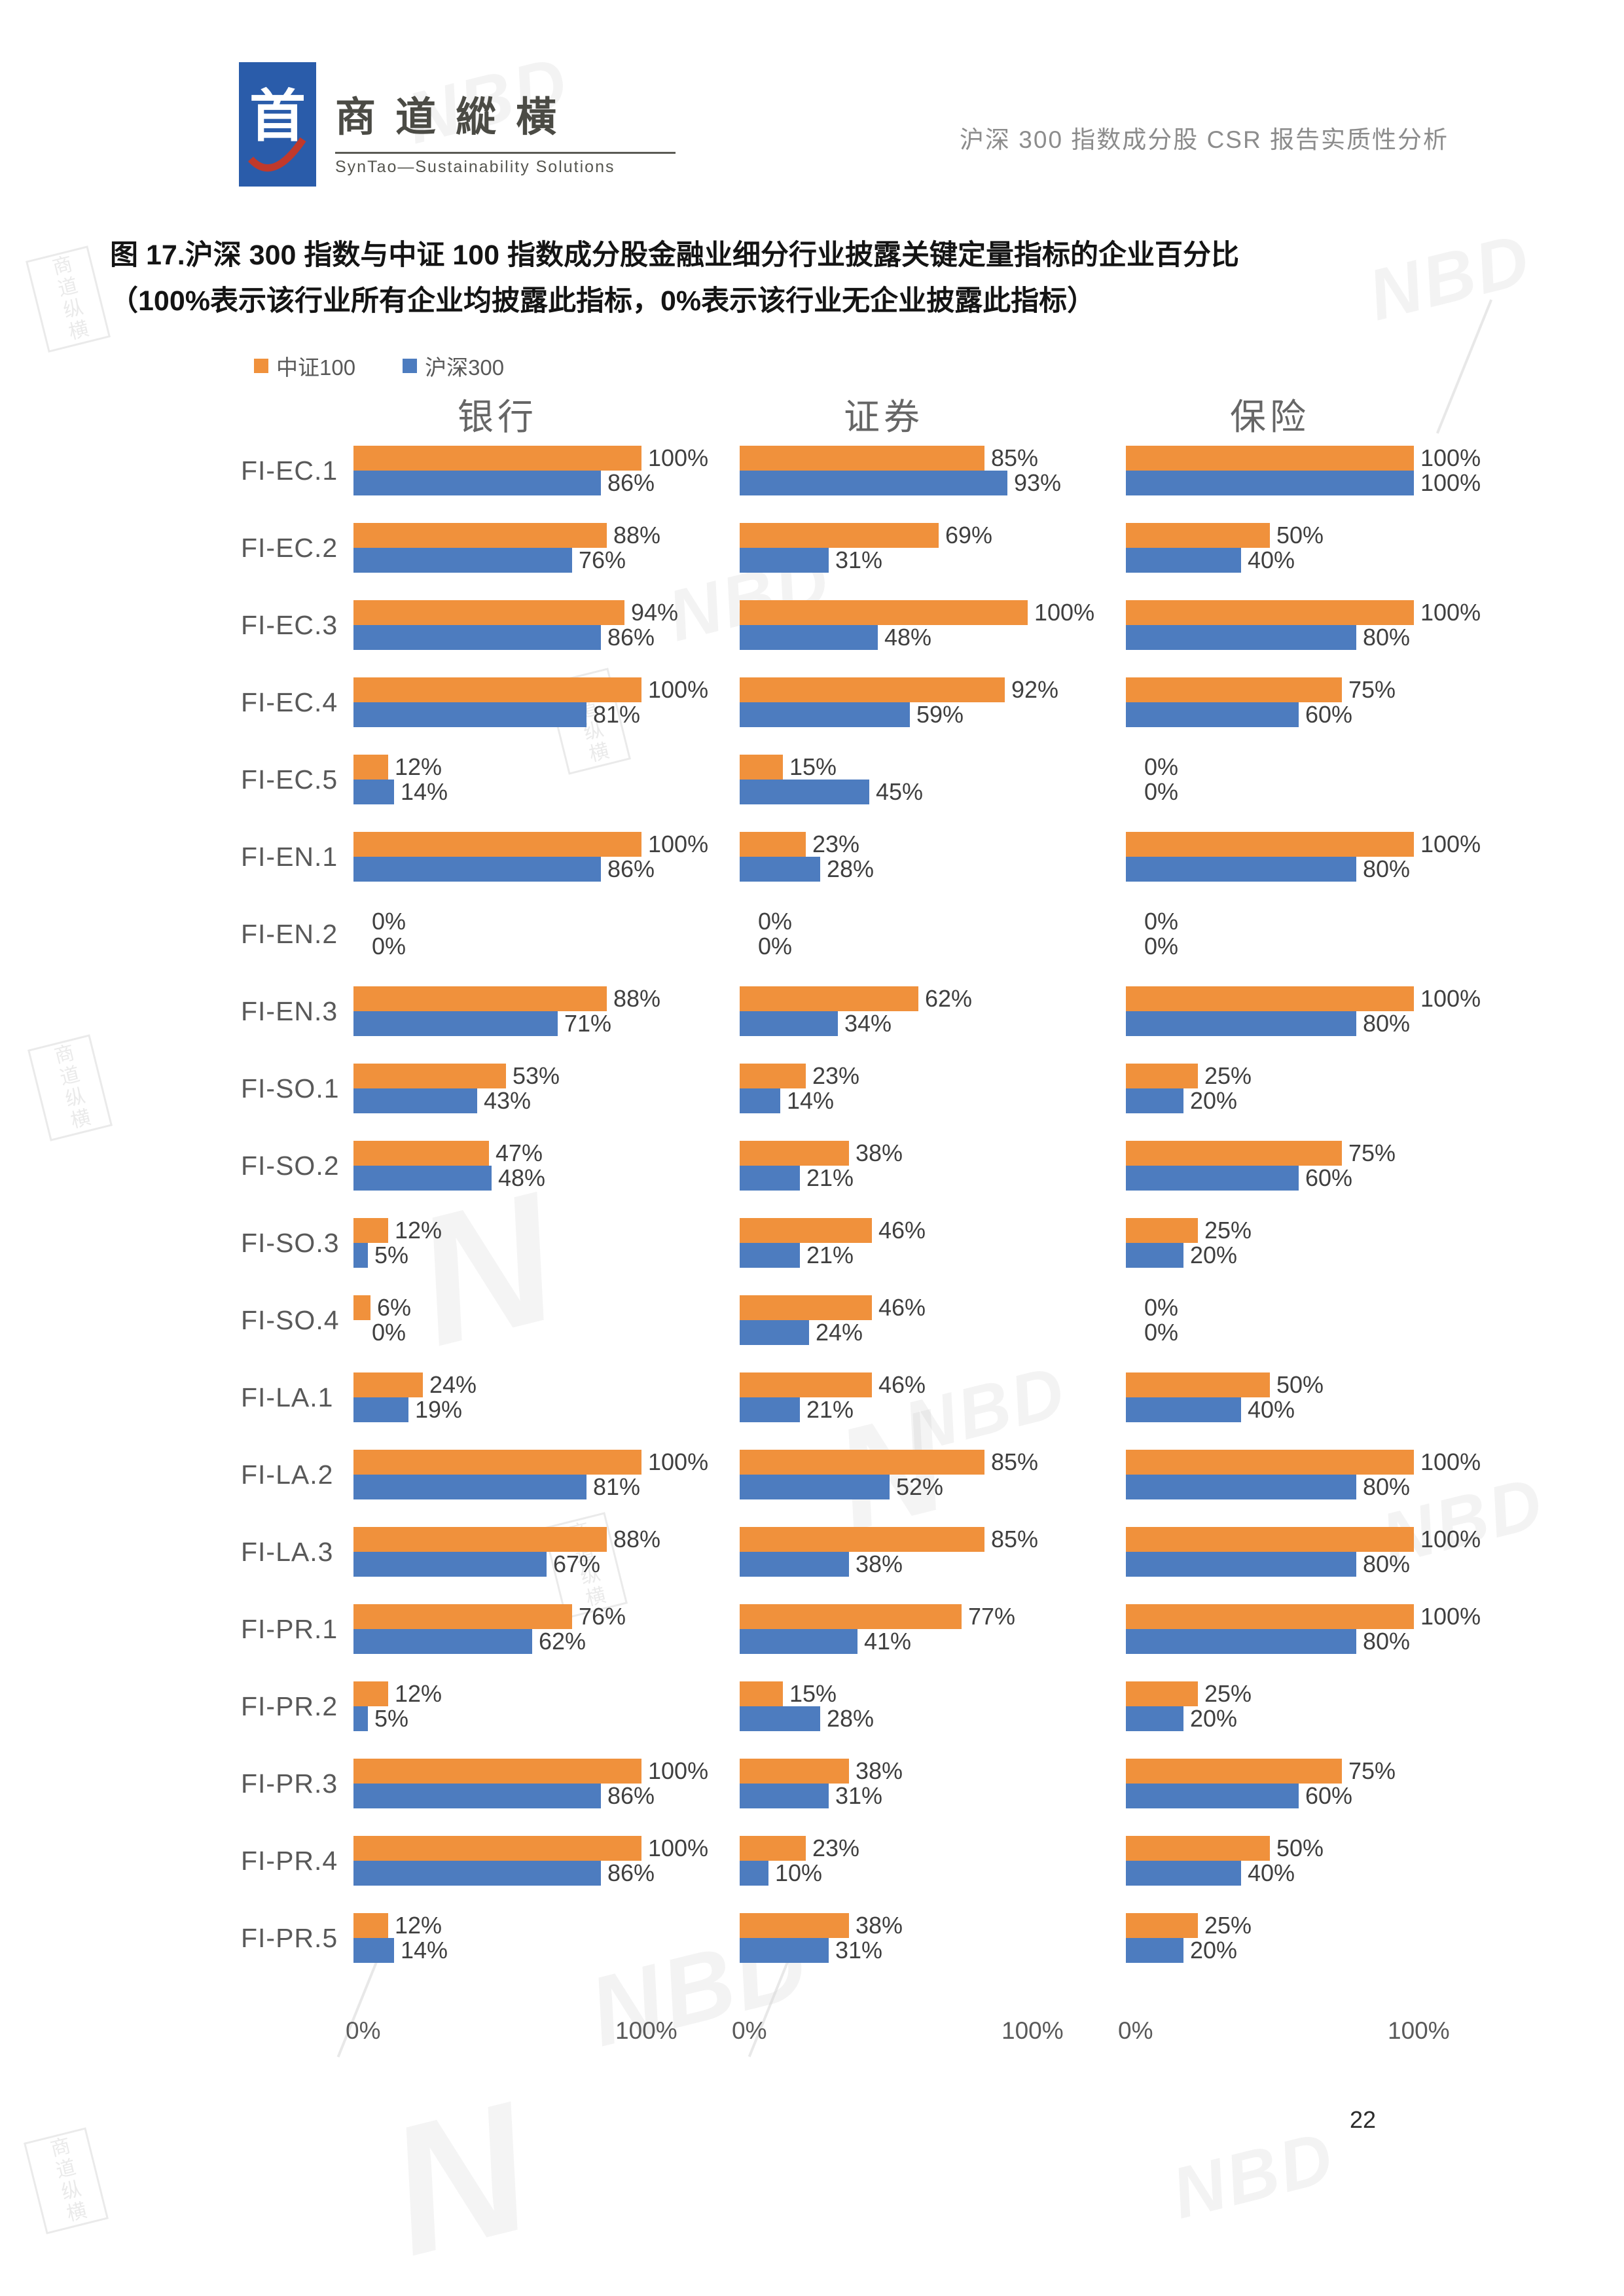  I want to click on bar-value-label: 48%, so click(522, 1177).